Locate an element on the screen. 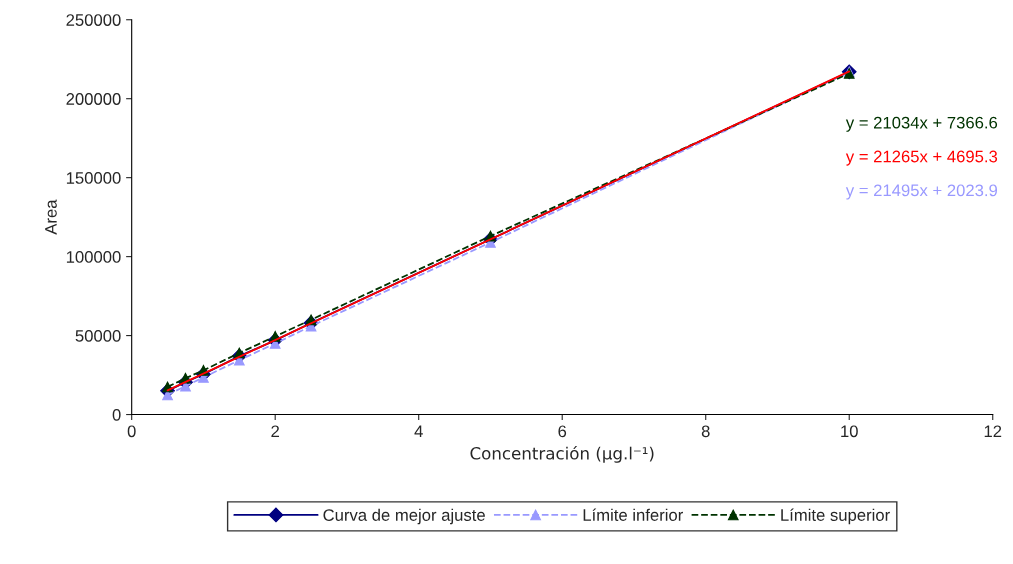 Image resolution: width=1013 pixels, height=564 pixels. x-tick-label: 8 is located at coordinates (705, 431).